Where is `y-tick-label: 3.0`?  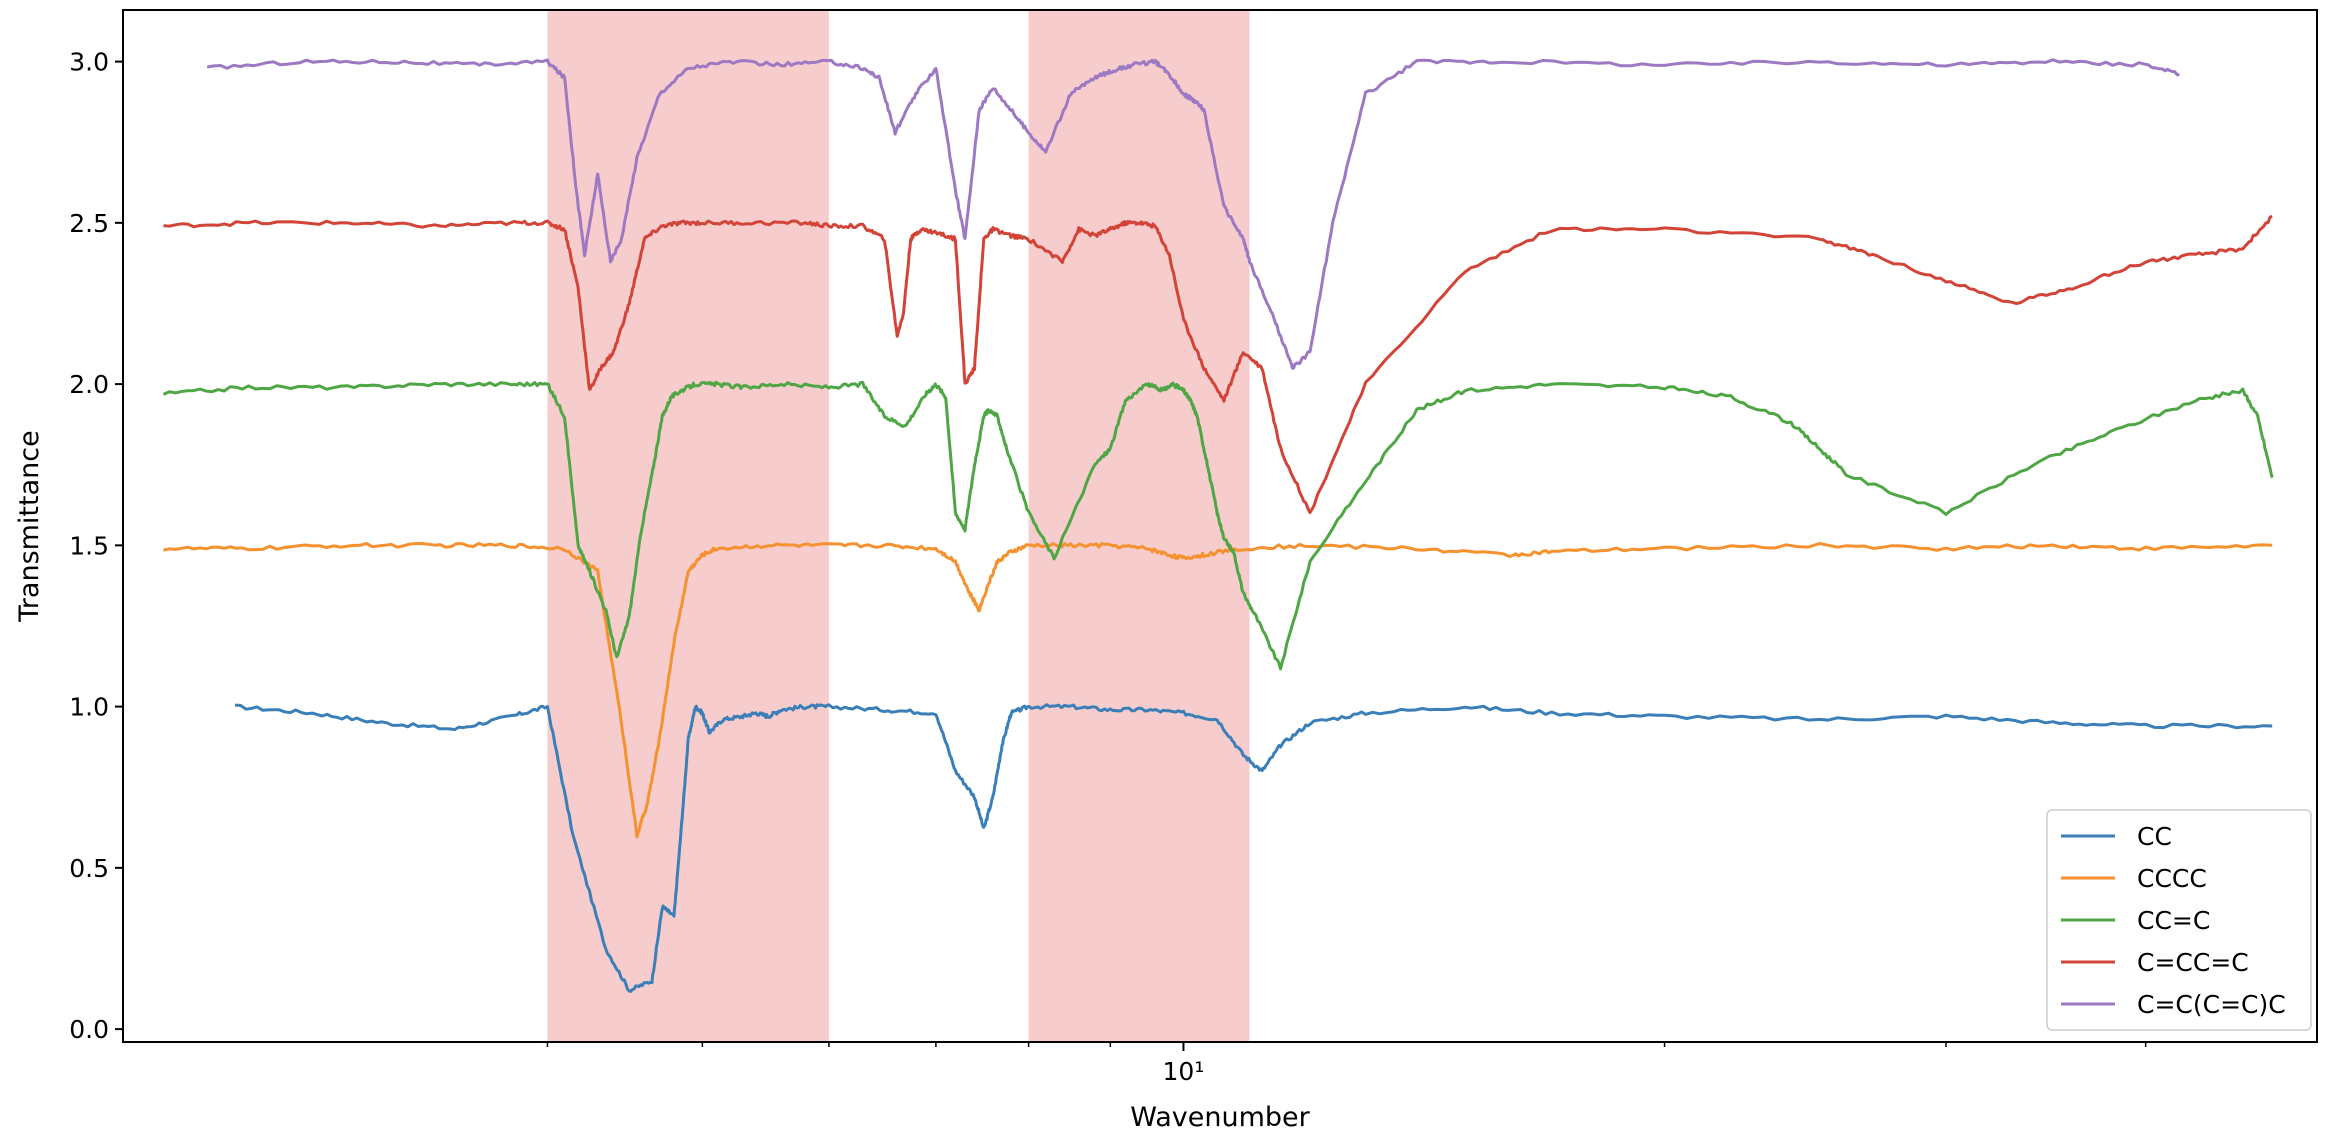 y-tick-label: 3.0 is located at coordinates (89, 62).